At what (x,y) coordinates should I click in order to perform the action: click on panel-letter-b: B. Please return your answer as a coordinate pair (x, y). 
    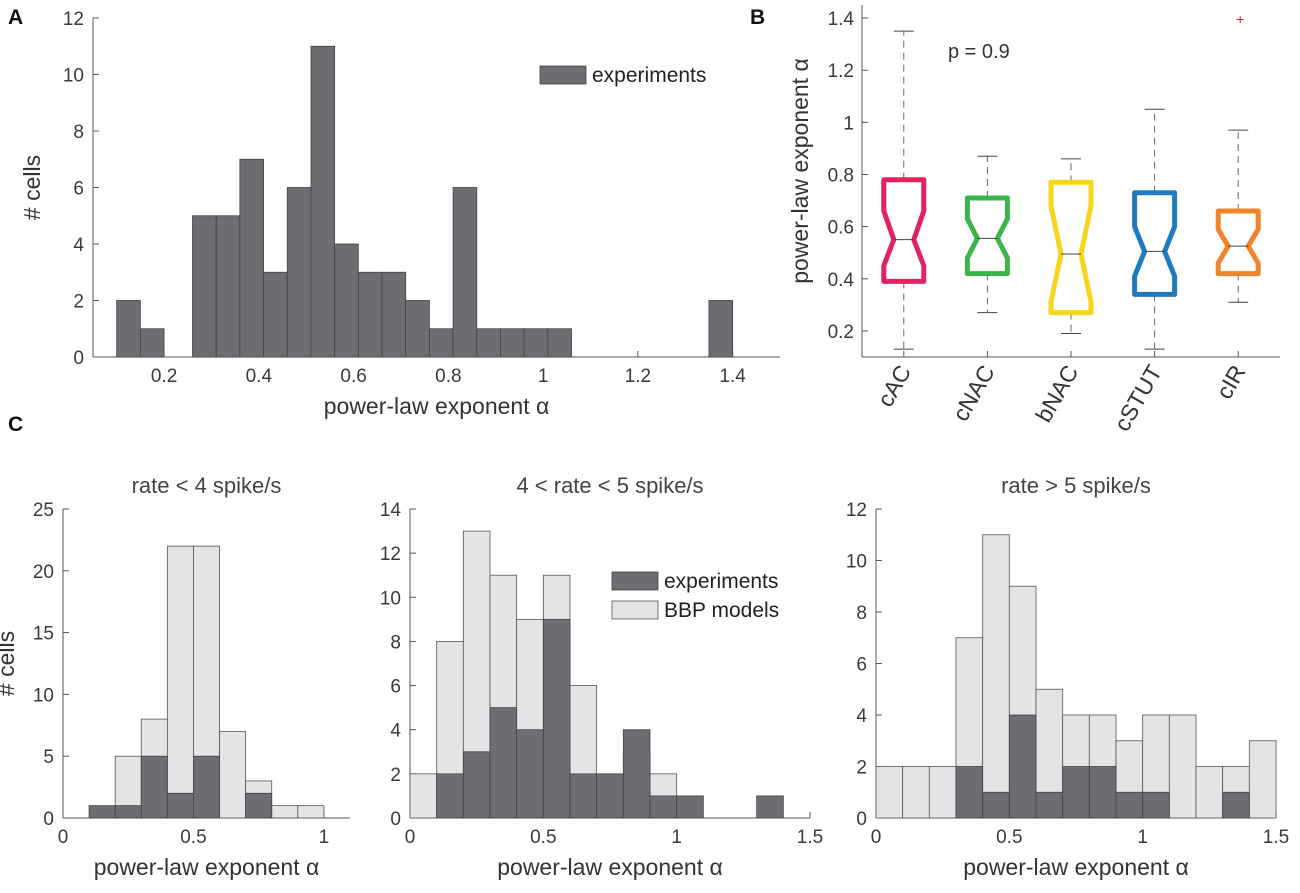
    Looking at the image, I should click on (757, 17).